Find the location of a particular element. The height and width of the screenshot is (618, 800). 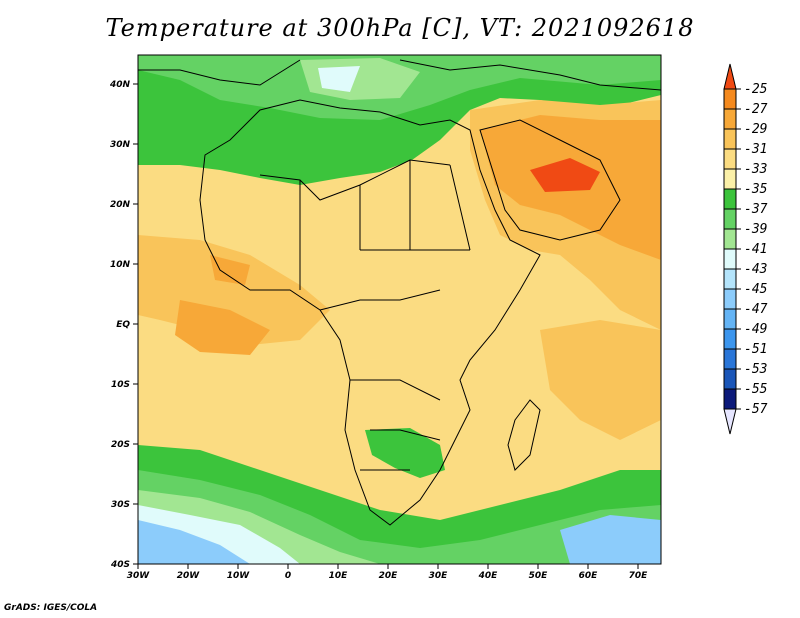

colorbar-label-m35: -35 is located at coordinates (756, 189).